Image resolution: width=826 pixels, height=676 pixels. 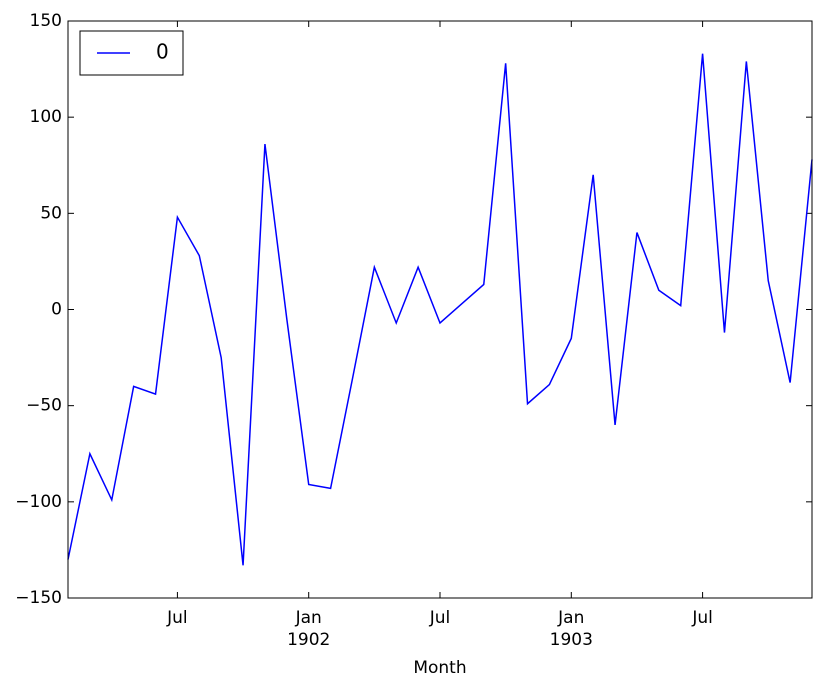 I want to click on y-tick-label: 0, so click(x=56, y=310).